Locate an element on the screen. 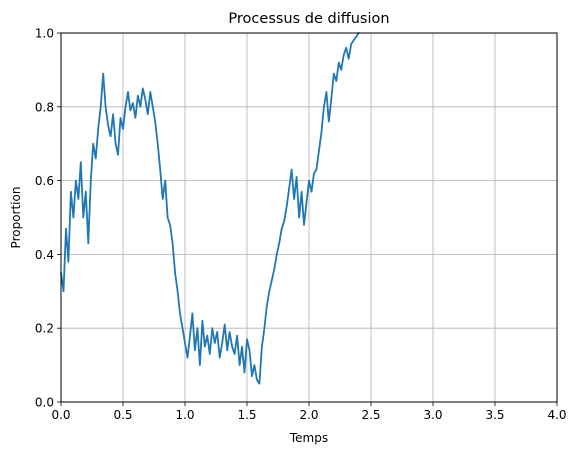 This screenshot has height=459, width=578. x-axis-label: Temps is located at coordinates (308, 438).